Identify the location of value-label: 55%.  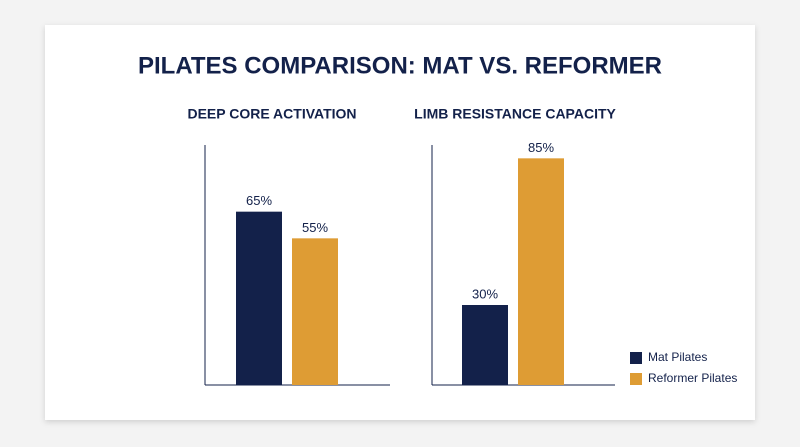
(315, 227).